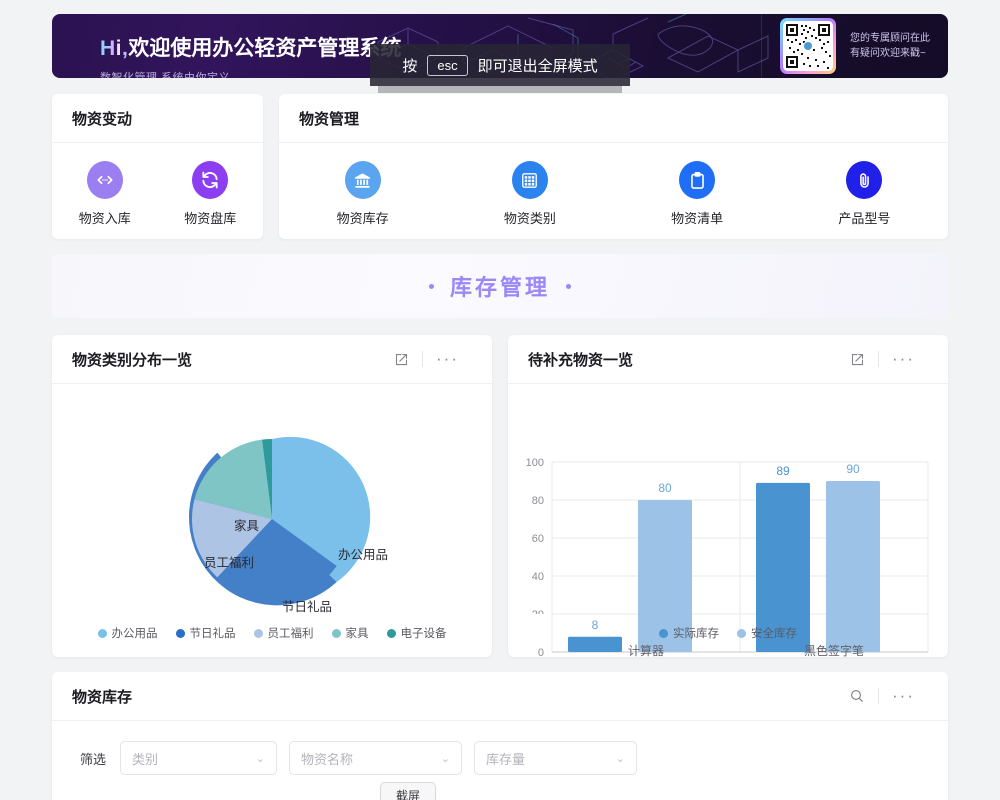 The width and height of the screenshot is (1000, 800). I want to click on entry-label: 物资清单, so click(697, 218).